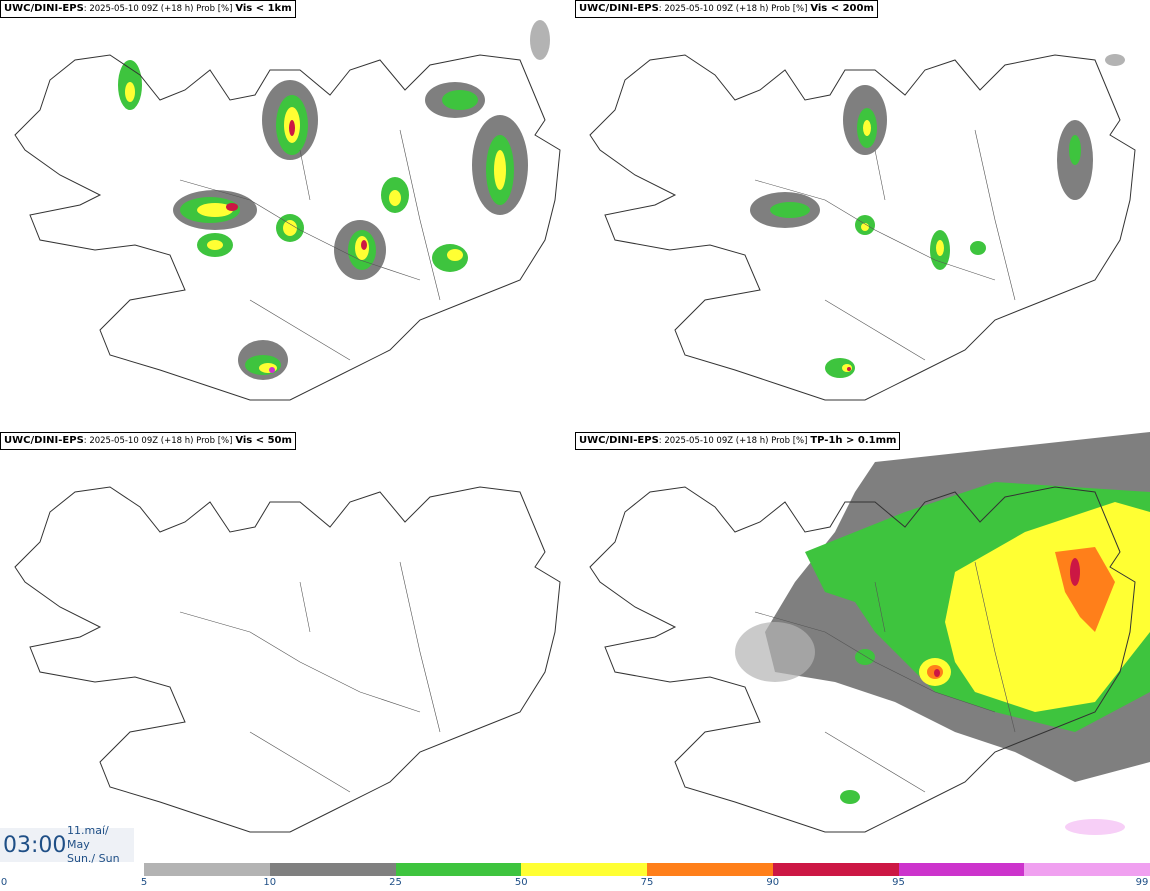 The width and height of the screenshot is (1150, 891). Describe the element at coordinates (773, 882) in the screenshot. I see `legend-tick-label: 90` at that location.